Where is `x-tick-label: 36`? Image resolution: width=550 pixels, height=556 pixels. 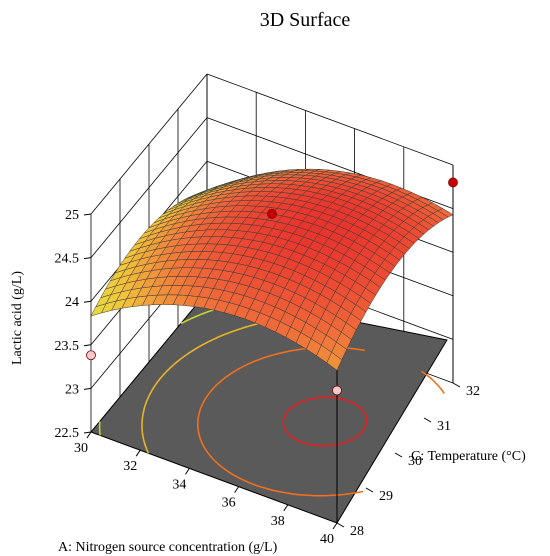 x-tick-label: 36 is located at coordinates (229, 503).